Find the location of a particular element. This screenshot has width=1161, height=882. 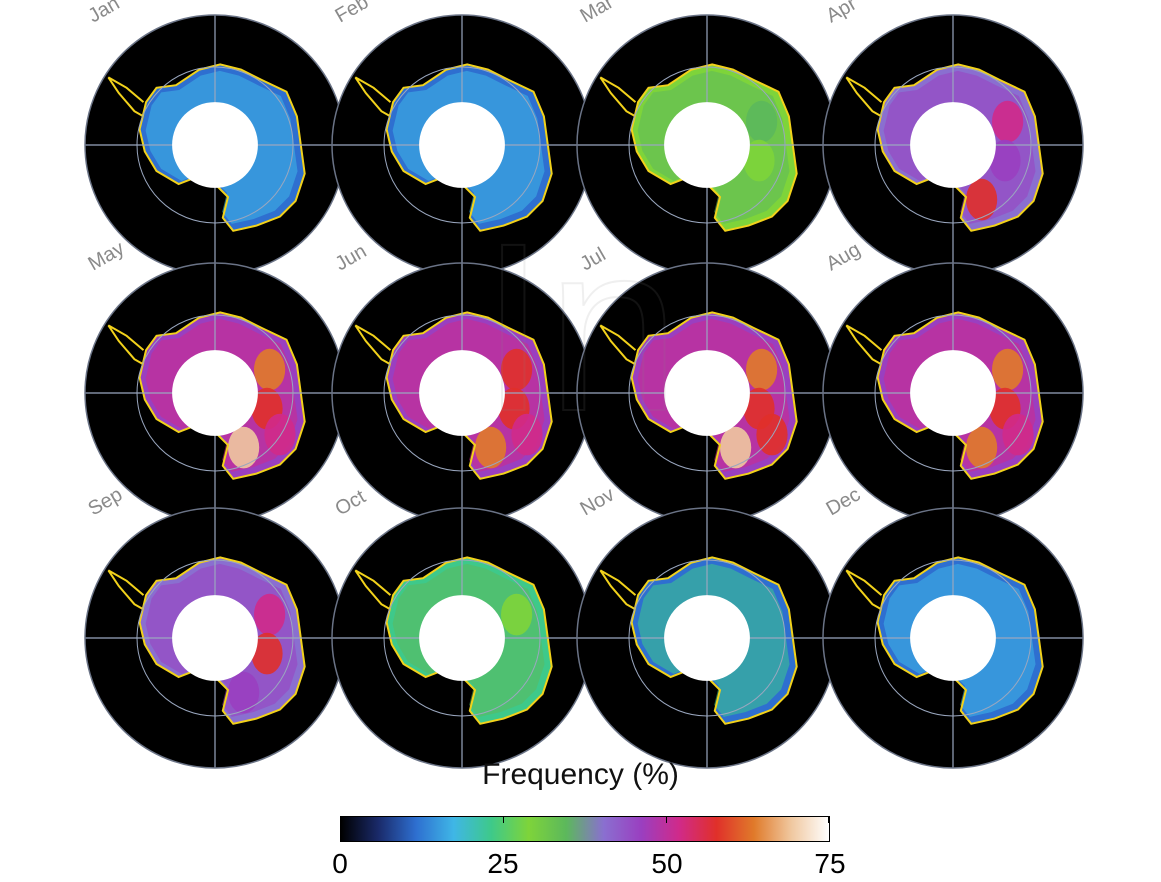

month-label: Sep is located at coordinates (106, 501).